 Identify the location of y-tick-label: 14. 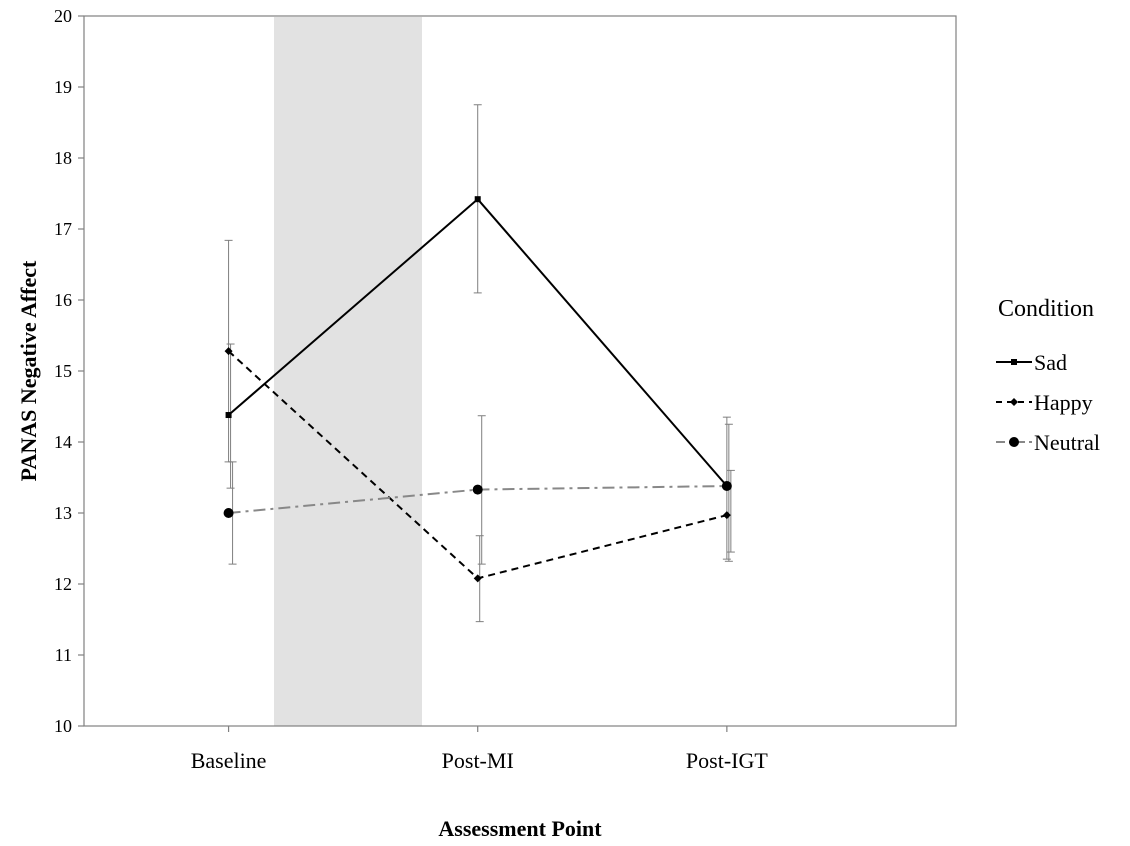
(63, 442).